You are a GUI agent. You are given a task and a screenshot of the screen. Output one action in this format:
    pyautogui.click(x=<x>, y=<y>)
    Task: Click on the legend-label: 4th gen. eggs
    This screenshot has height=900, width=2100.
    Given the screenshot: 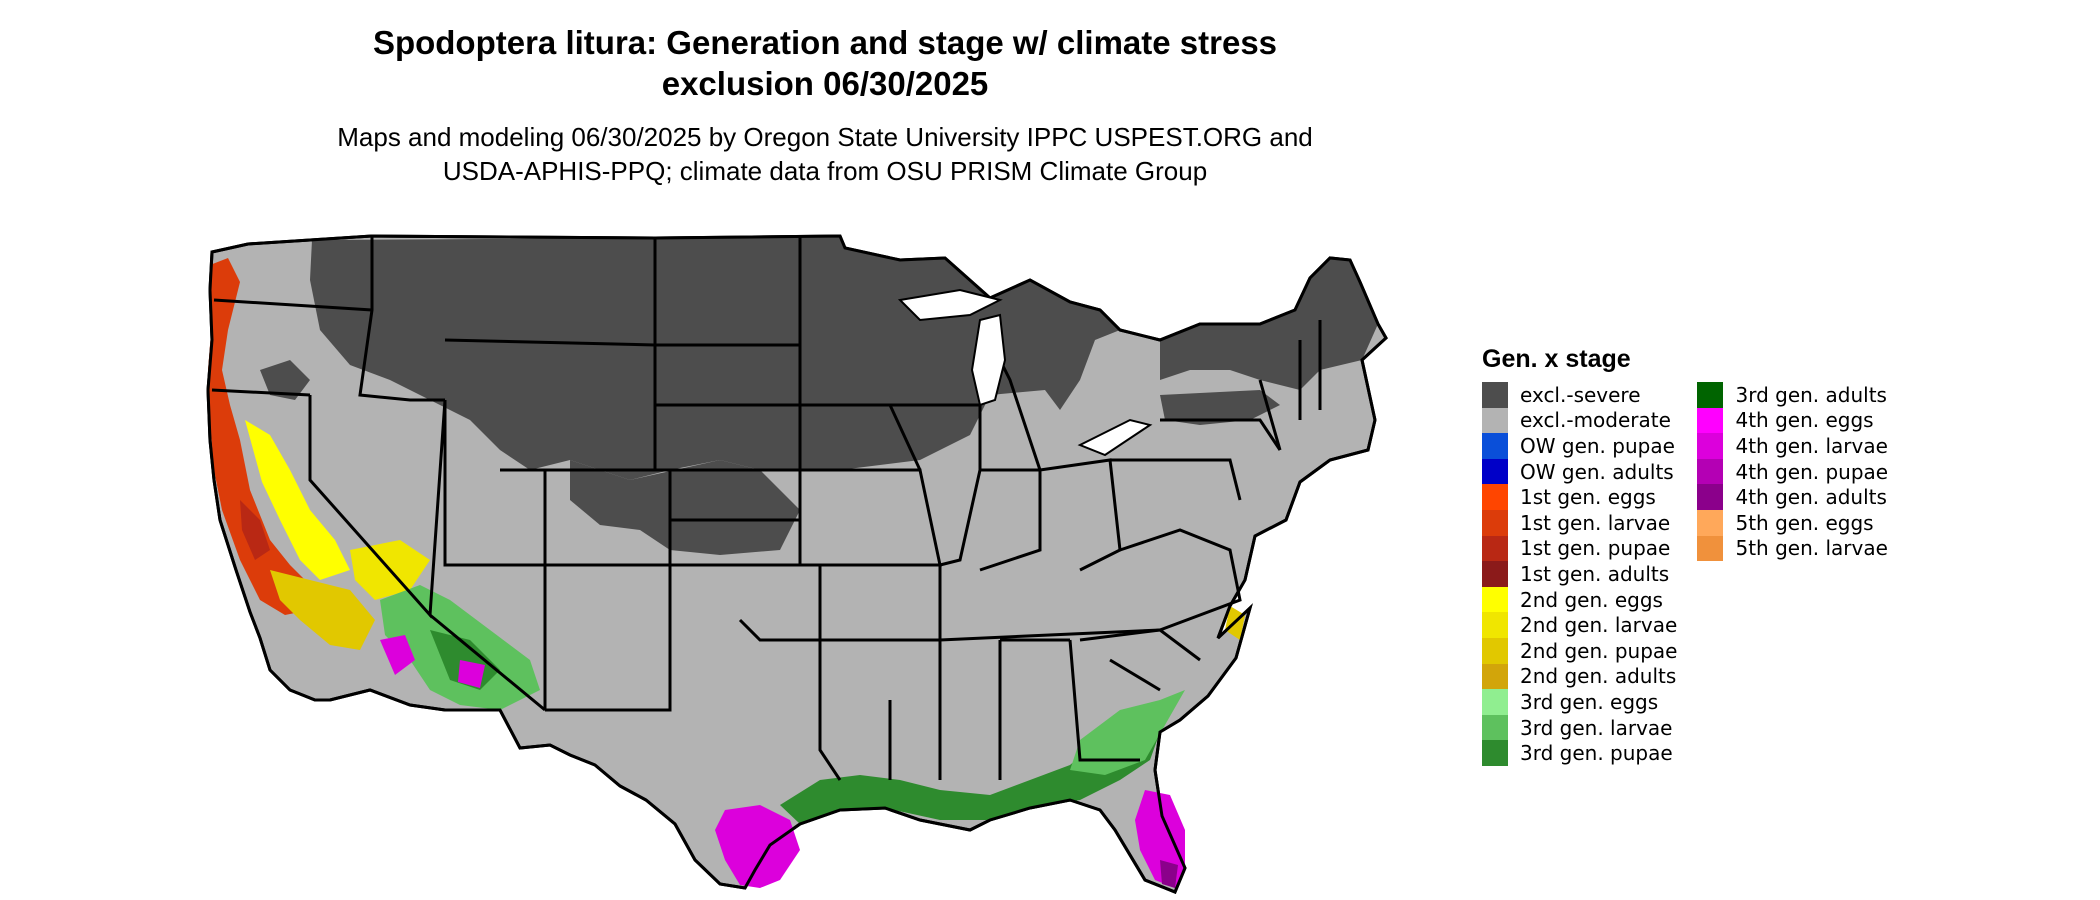 What is the action you would take?
    pyautogui.click(x=1804, y=420)
    